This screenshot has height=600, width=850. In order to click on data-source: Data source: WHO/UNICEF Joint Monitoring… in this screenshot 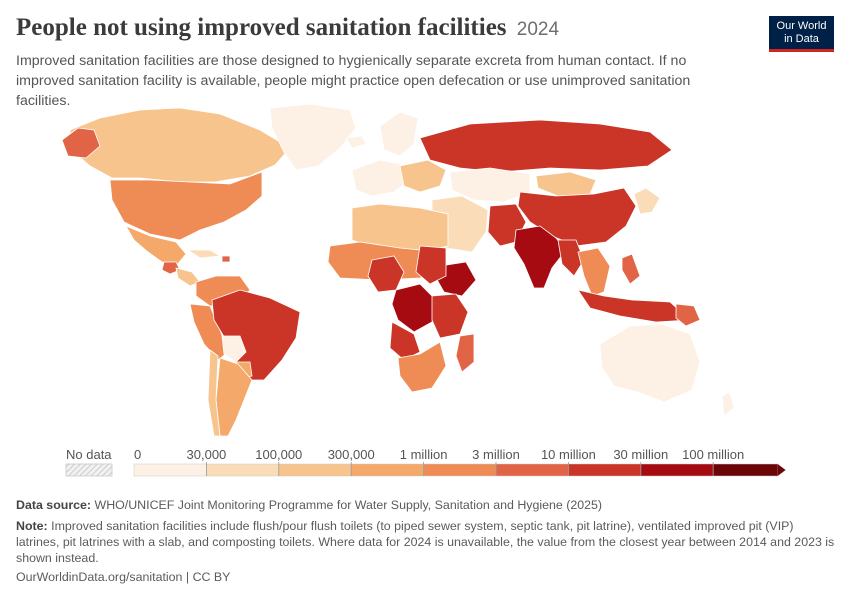, I will do `click(426, 505)`.